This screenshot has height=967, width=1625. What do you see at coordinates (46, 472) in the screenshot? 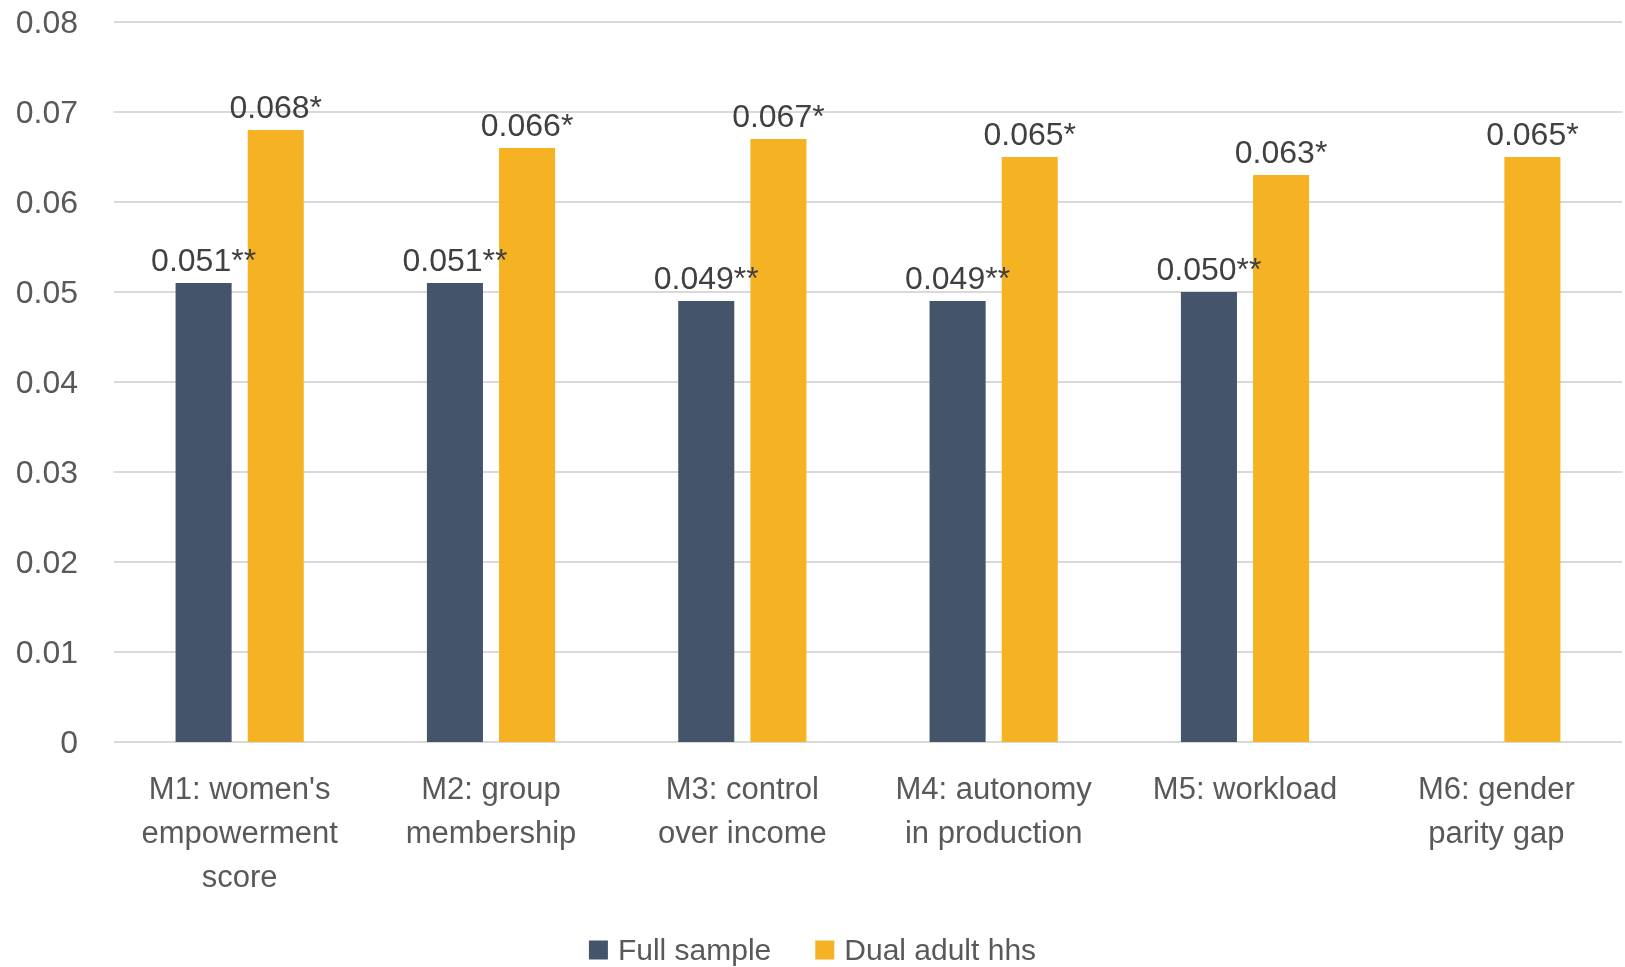
I see `y-tick-label: 0.03` at bounding box center [46, 472].